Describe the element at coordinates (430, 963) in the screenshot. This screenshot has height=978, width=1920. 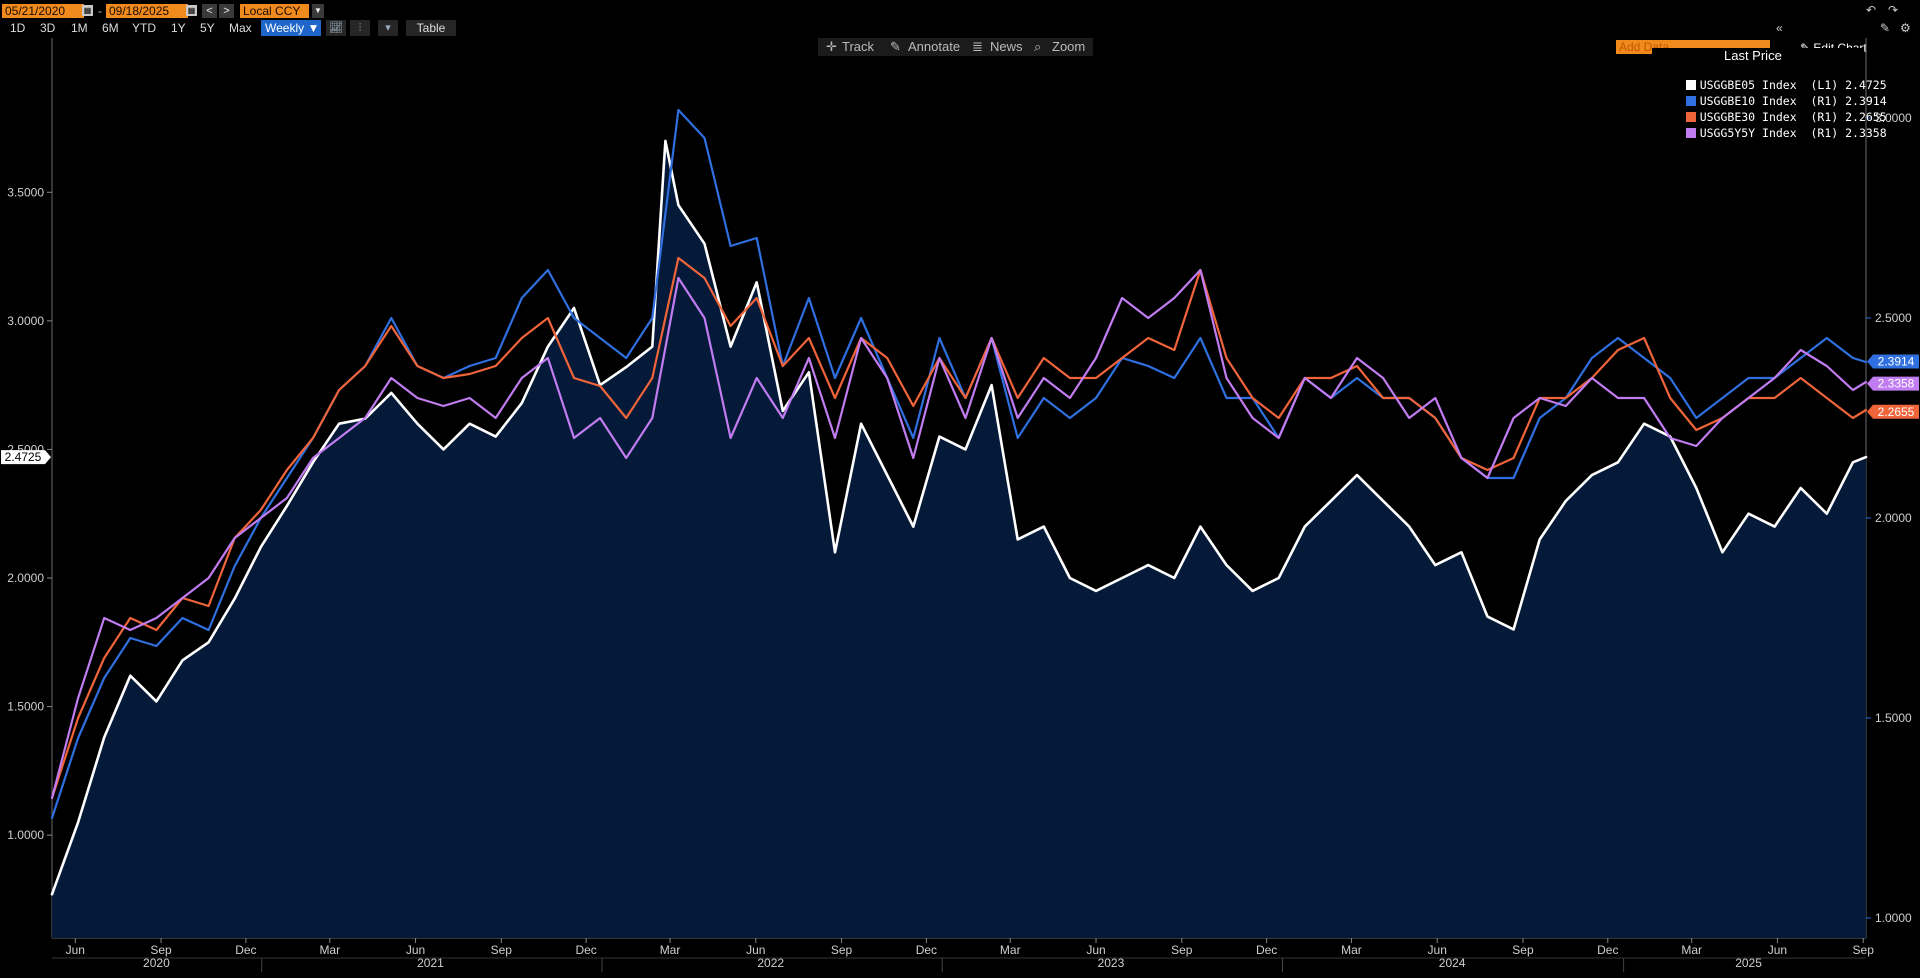
I see `x-axis-year-label: 2021` at that location.